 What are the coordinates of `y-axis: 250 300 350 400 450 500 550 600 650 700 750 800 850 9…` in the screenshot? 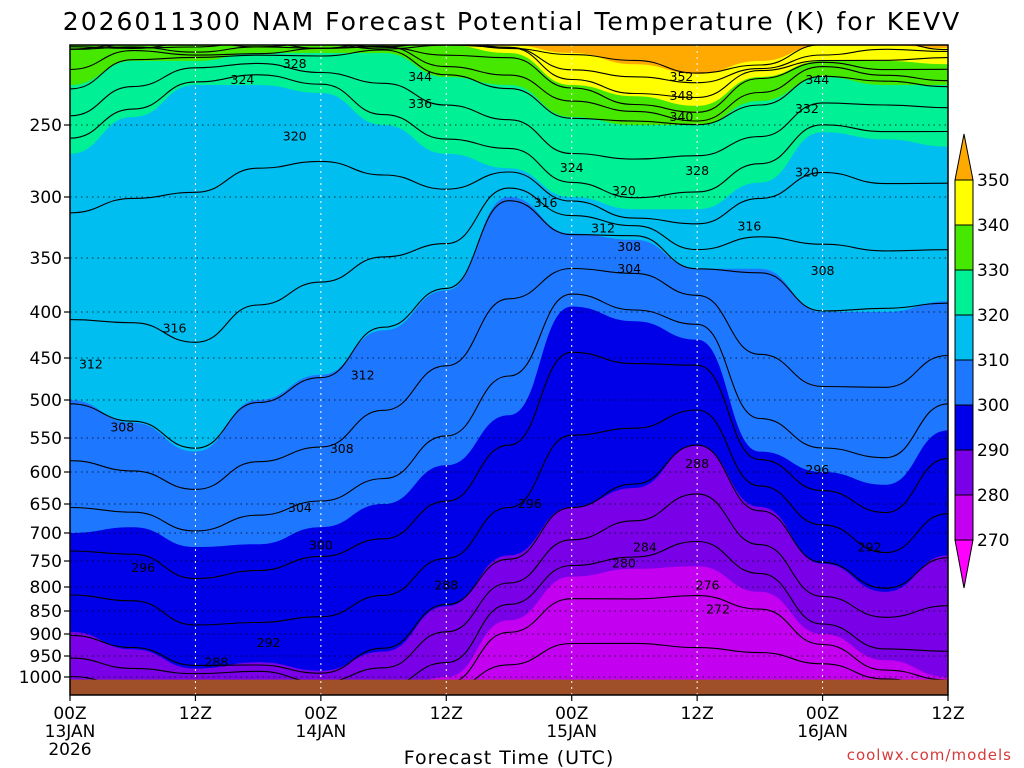 It's located at (44, 402).